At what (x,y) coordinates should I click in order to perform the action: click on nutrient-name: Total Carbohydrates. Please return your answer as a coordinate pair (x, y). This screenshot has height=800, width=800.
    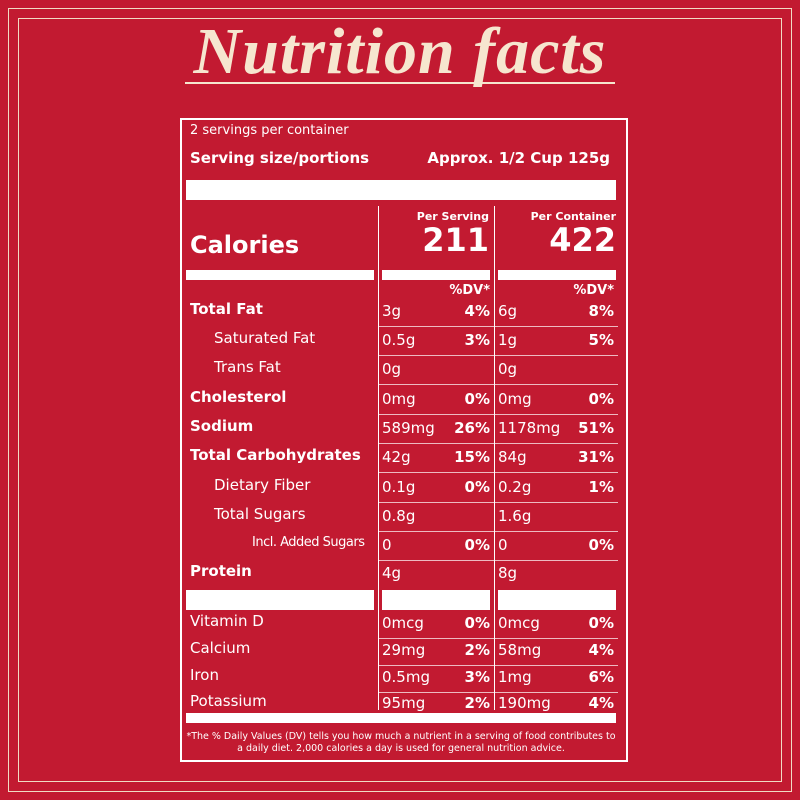
    Looking at the image, I should click on (275, 455).